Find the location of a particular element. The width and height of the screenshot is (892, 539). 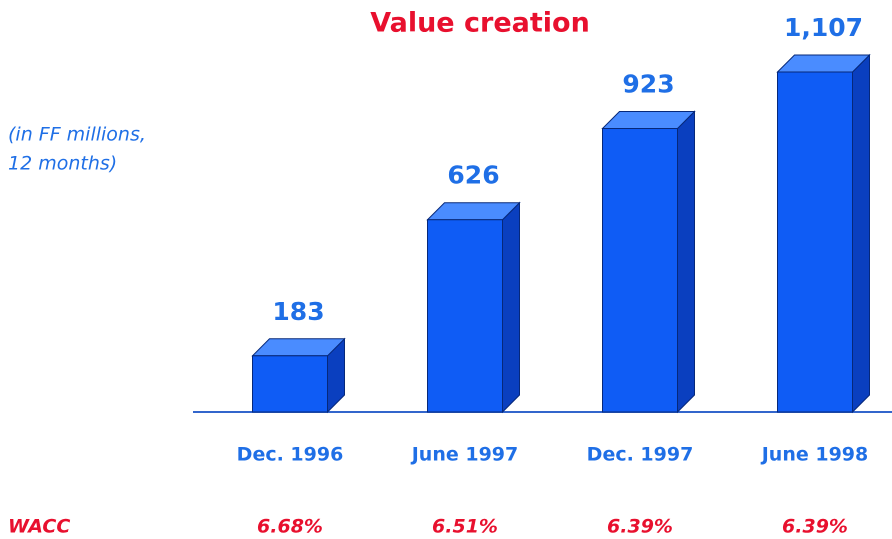

value-label: 1,107 is located at coordinates (823, 27).